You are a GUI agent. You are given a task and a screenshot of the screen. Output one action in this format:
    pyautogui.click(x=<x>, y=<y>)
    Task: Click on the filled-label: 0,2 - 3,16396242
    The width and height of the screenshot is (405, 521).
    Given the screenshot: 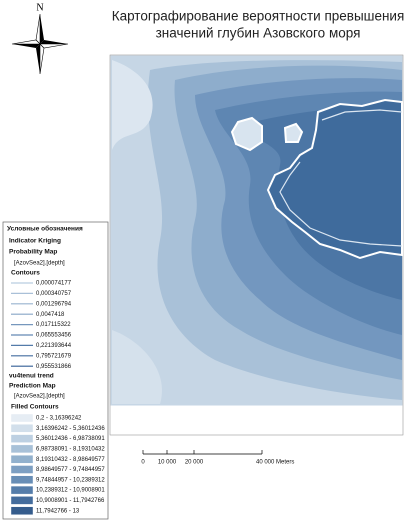 What is the action you would take?
    pyautogui.click(x=59, y=419)
    